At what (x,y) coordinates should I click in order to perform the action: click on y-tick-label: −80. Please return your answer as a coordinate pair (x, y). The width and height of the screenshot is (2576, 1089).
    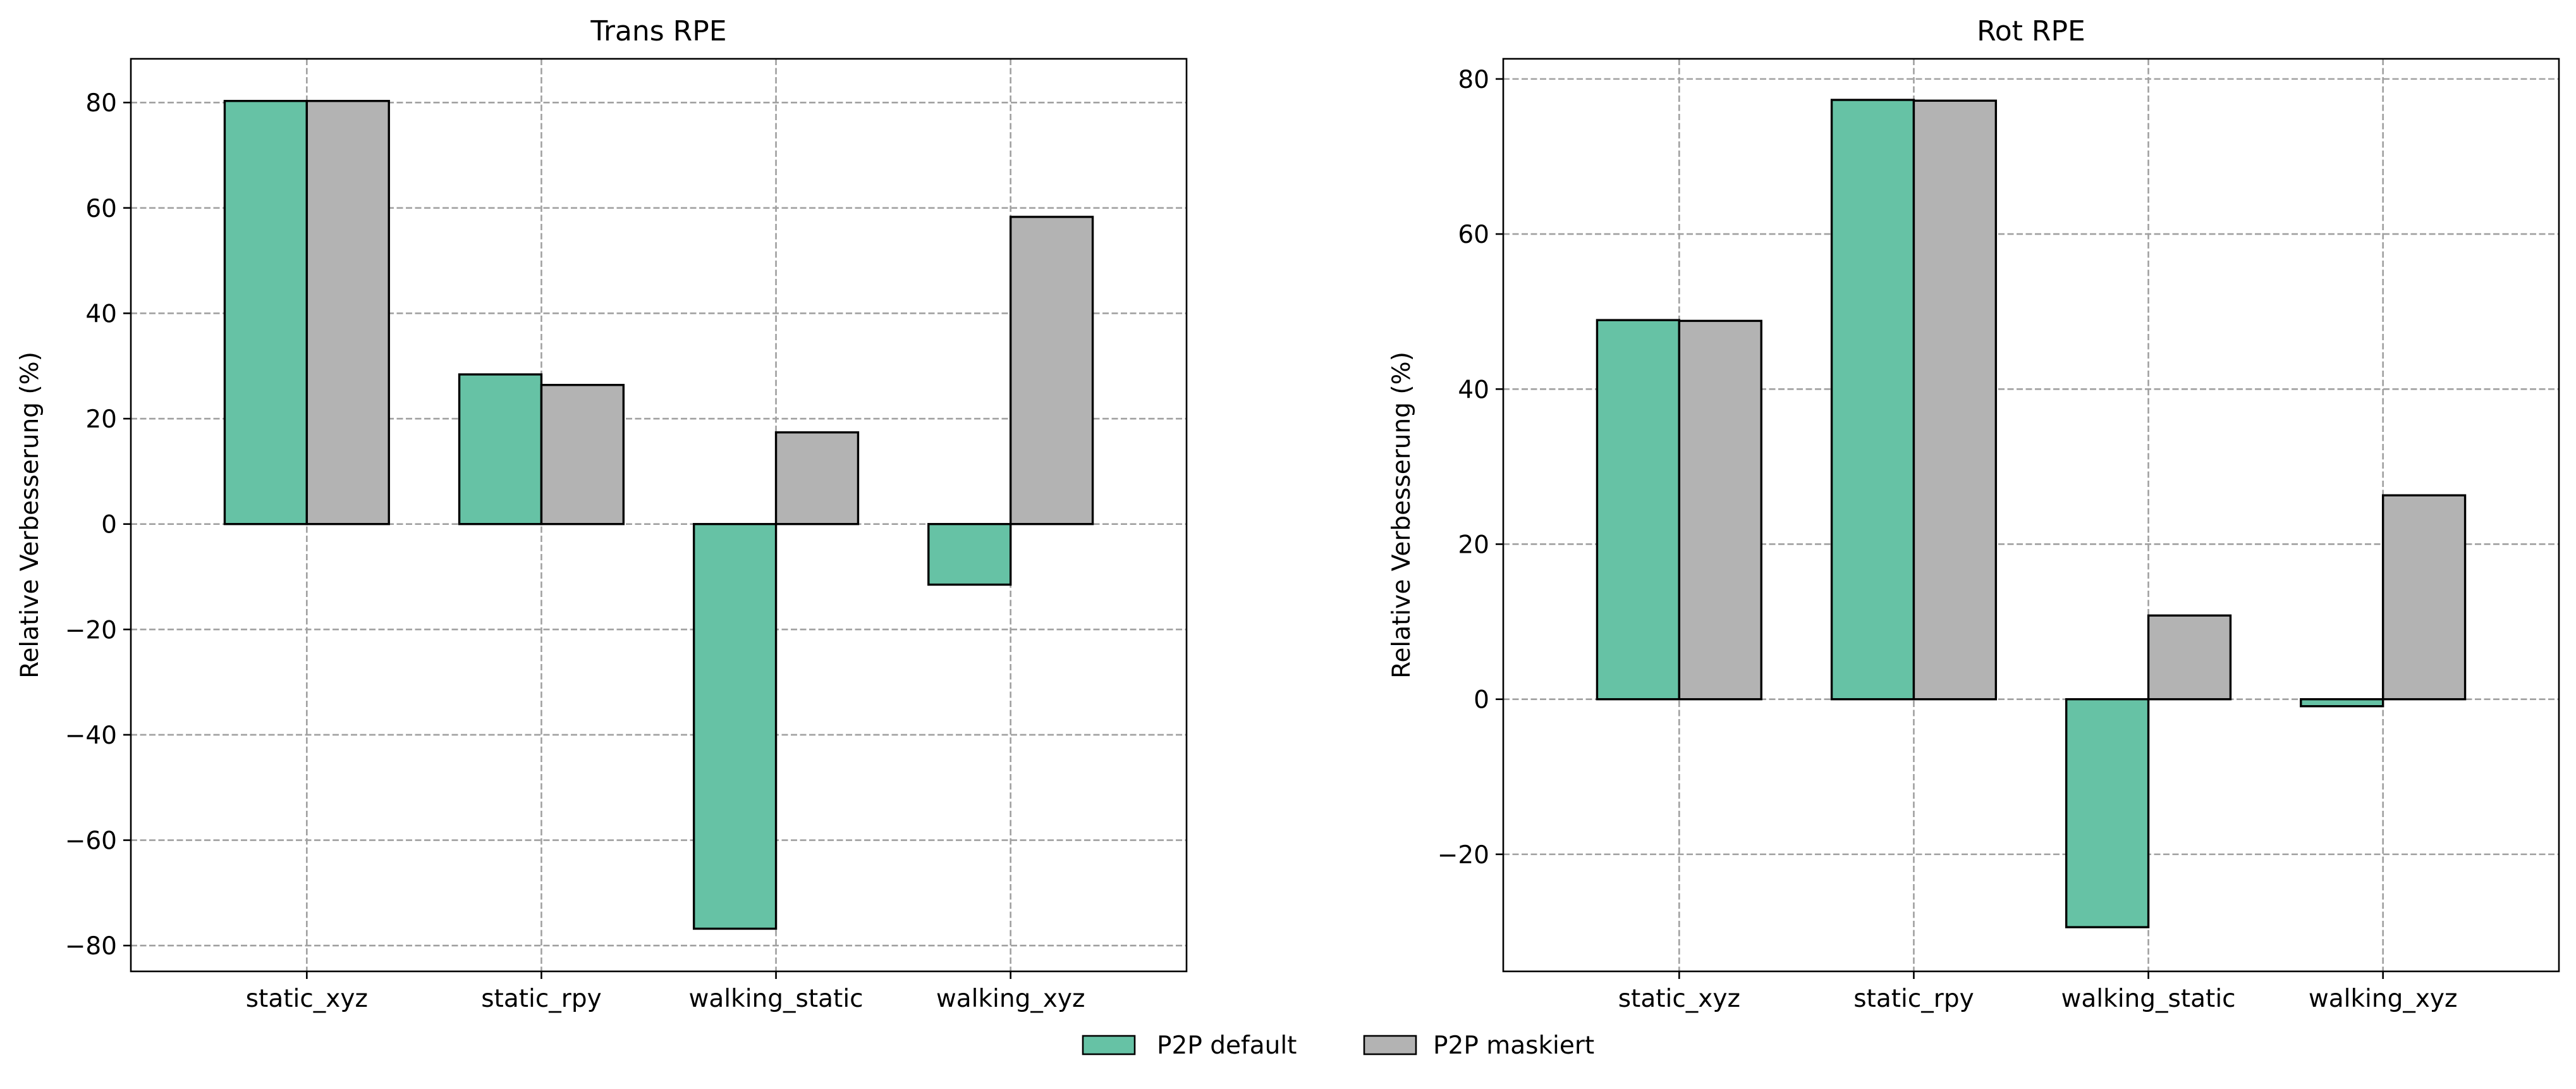
    Looking at the image, I should click on (91, 947).